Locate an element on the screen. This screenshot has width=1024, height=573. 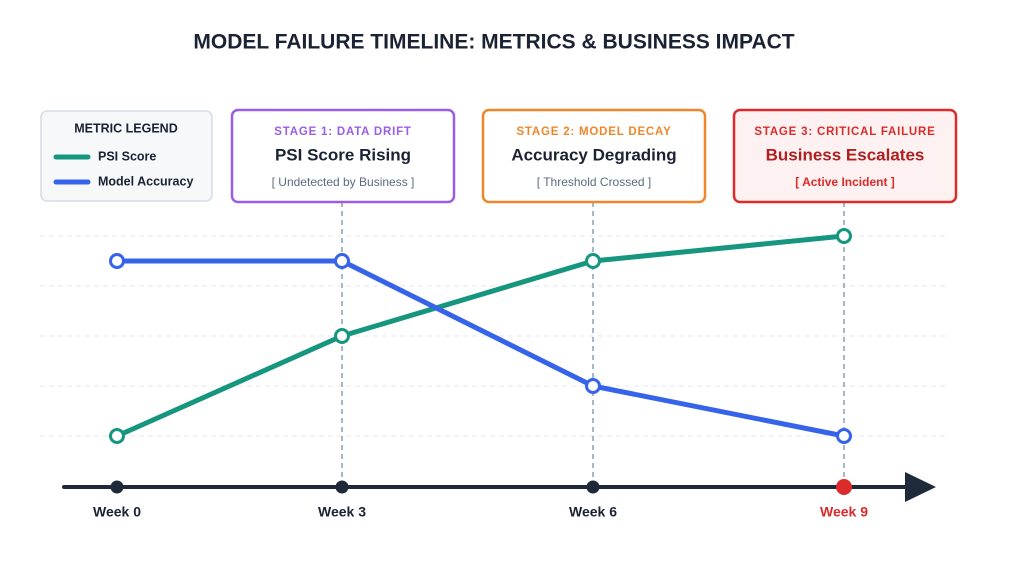
stage-note: [ Active Incident ] is located at coordinates (845, 182).